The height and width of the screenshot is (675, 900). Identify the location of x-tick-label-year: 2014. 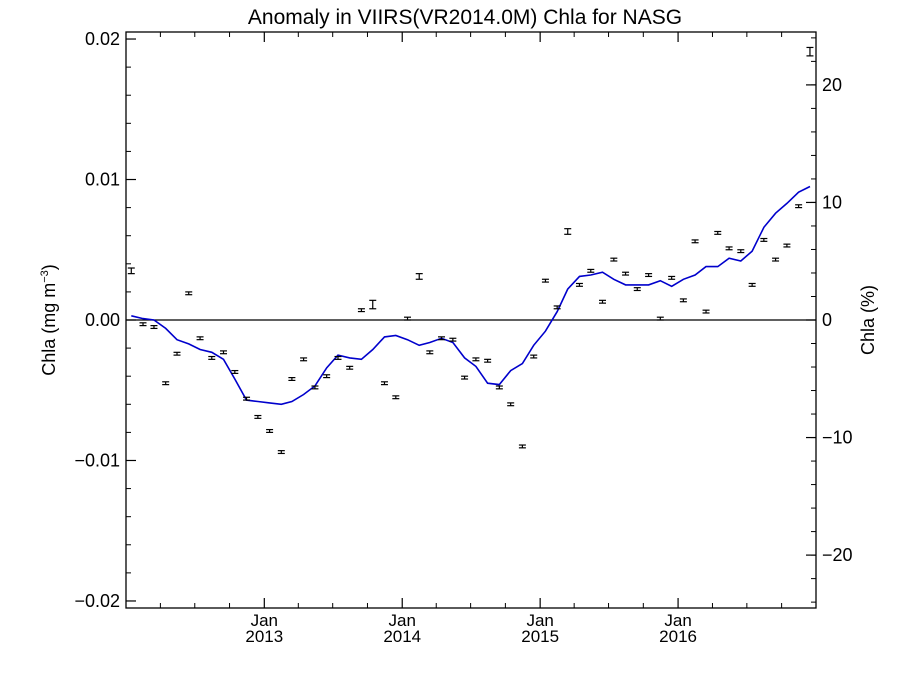
(402, 636).